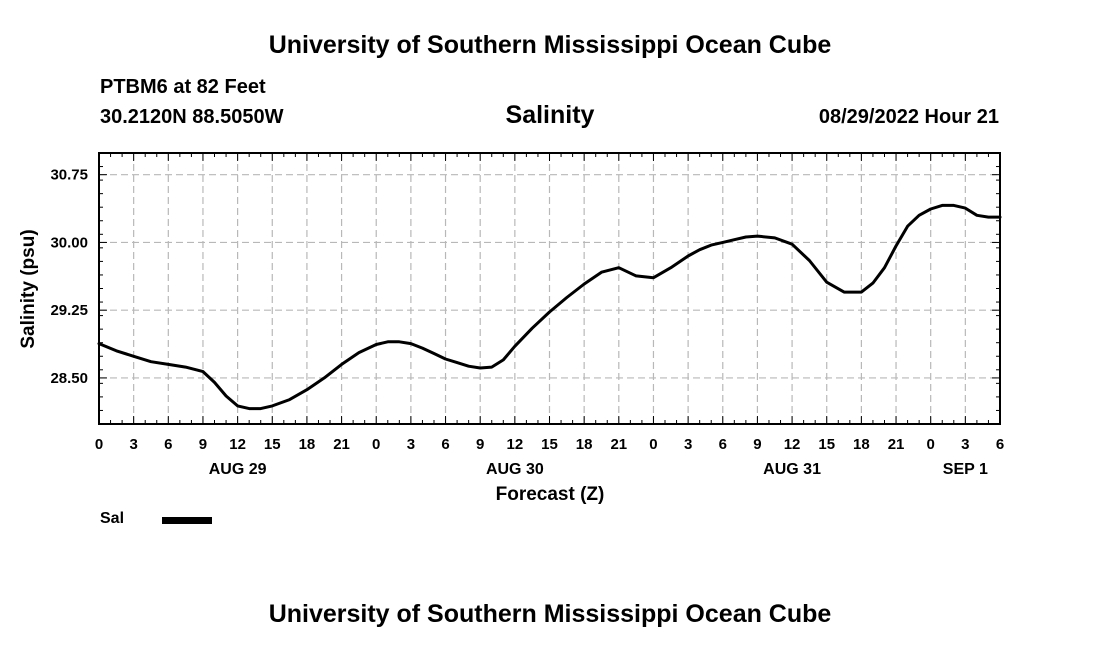 The width and height of the screenshot is (1100, 650). Describe the element at coordinates (792, 469) in the screenshot. I see `date-label: AUG 31` at that location.